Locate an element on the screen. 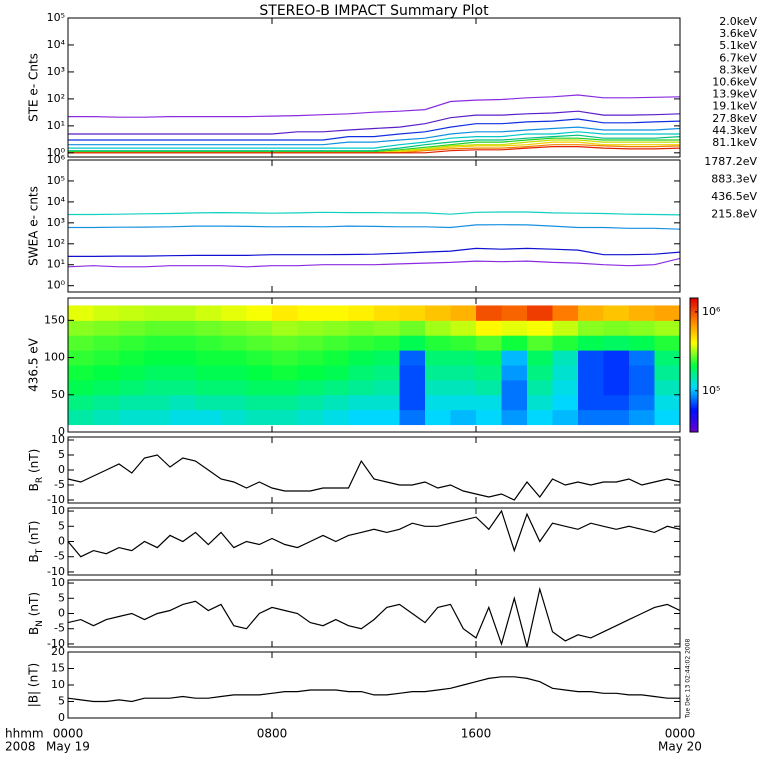 The width and height of the screenshot is (780, 780). y-tick-label: 10 is located at coordinates (58, 582).